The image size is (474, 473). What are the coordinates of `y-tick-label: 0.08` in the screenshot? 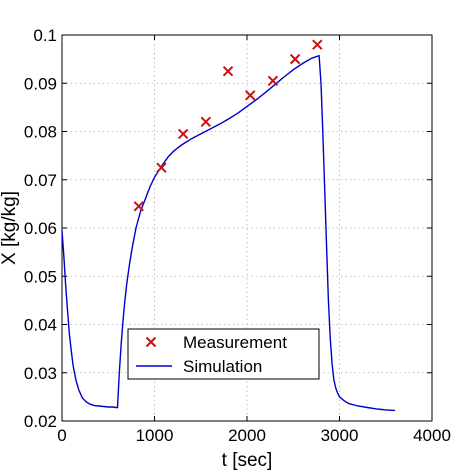 It's located at (40, 132).